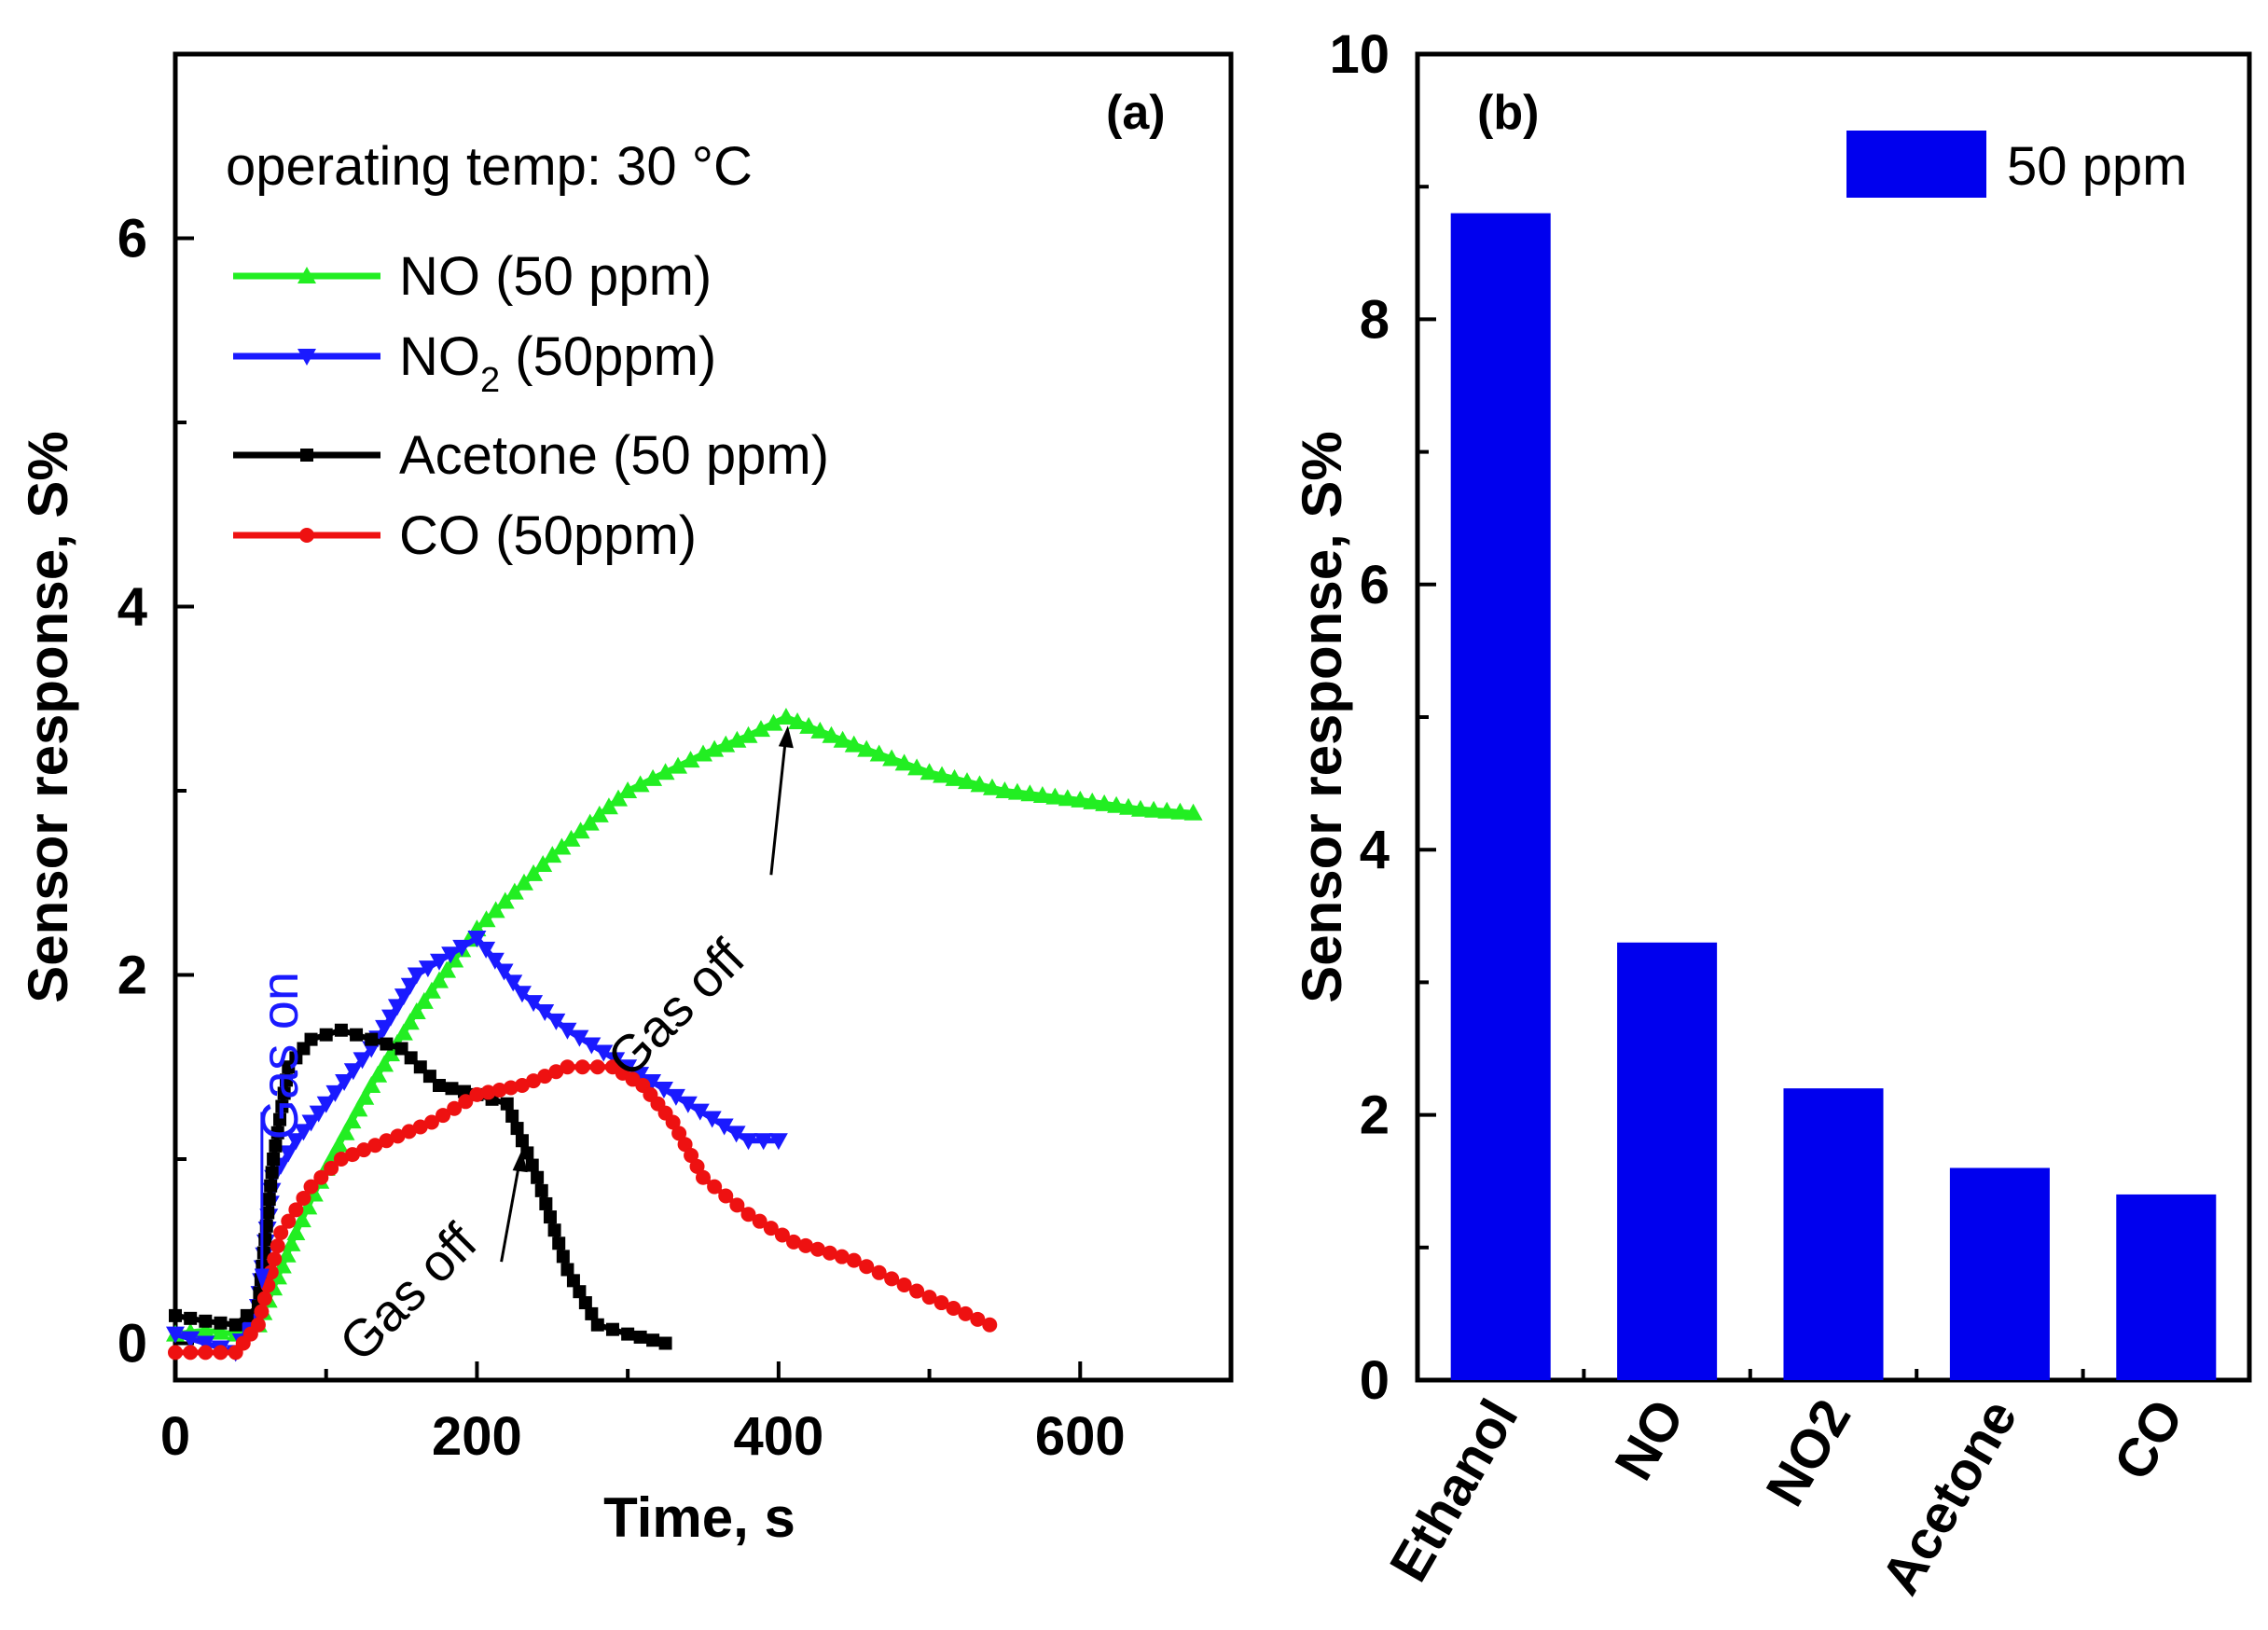 This screenshot has height=1630, width=2268. I want to click on gas-off-label-2: Gas off, so click(676, 1008).